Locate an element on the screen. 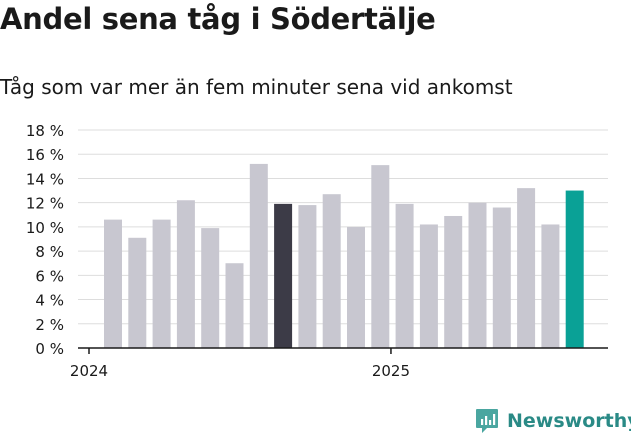 This screenshot has width=631, height=439. brand-logo: Newsworthy is located at coordinates (553, 421).